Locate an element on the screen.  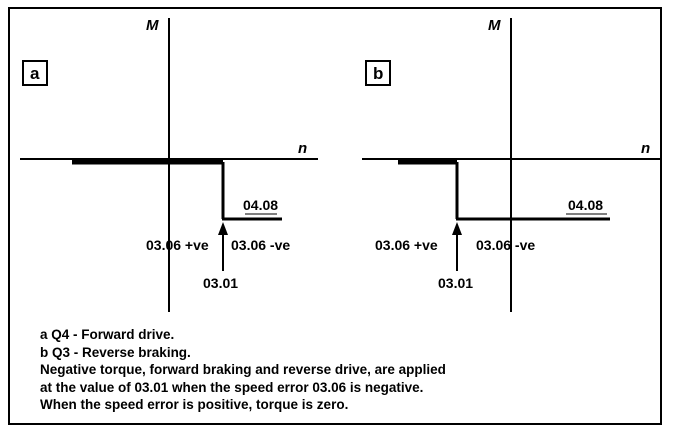
panel-b-arrow-label: 03.01 is located at coordinates (455, 283).